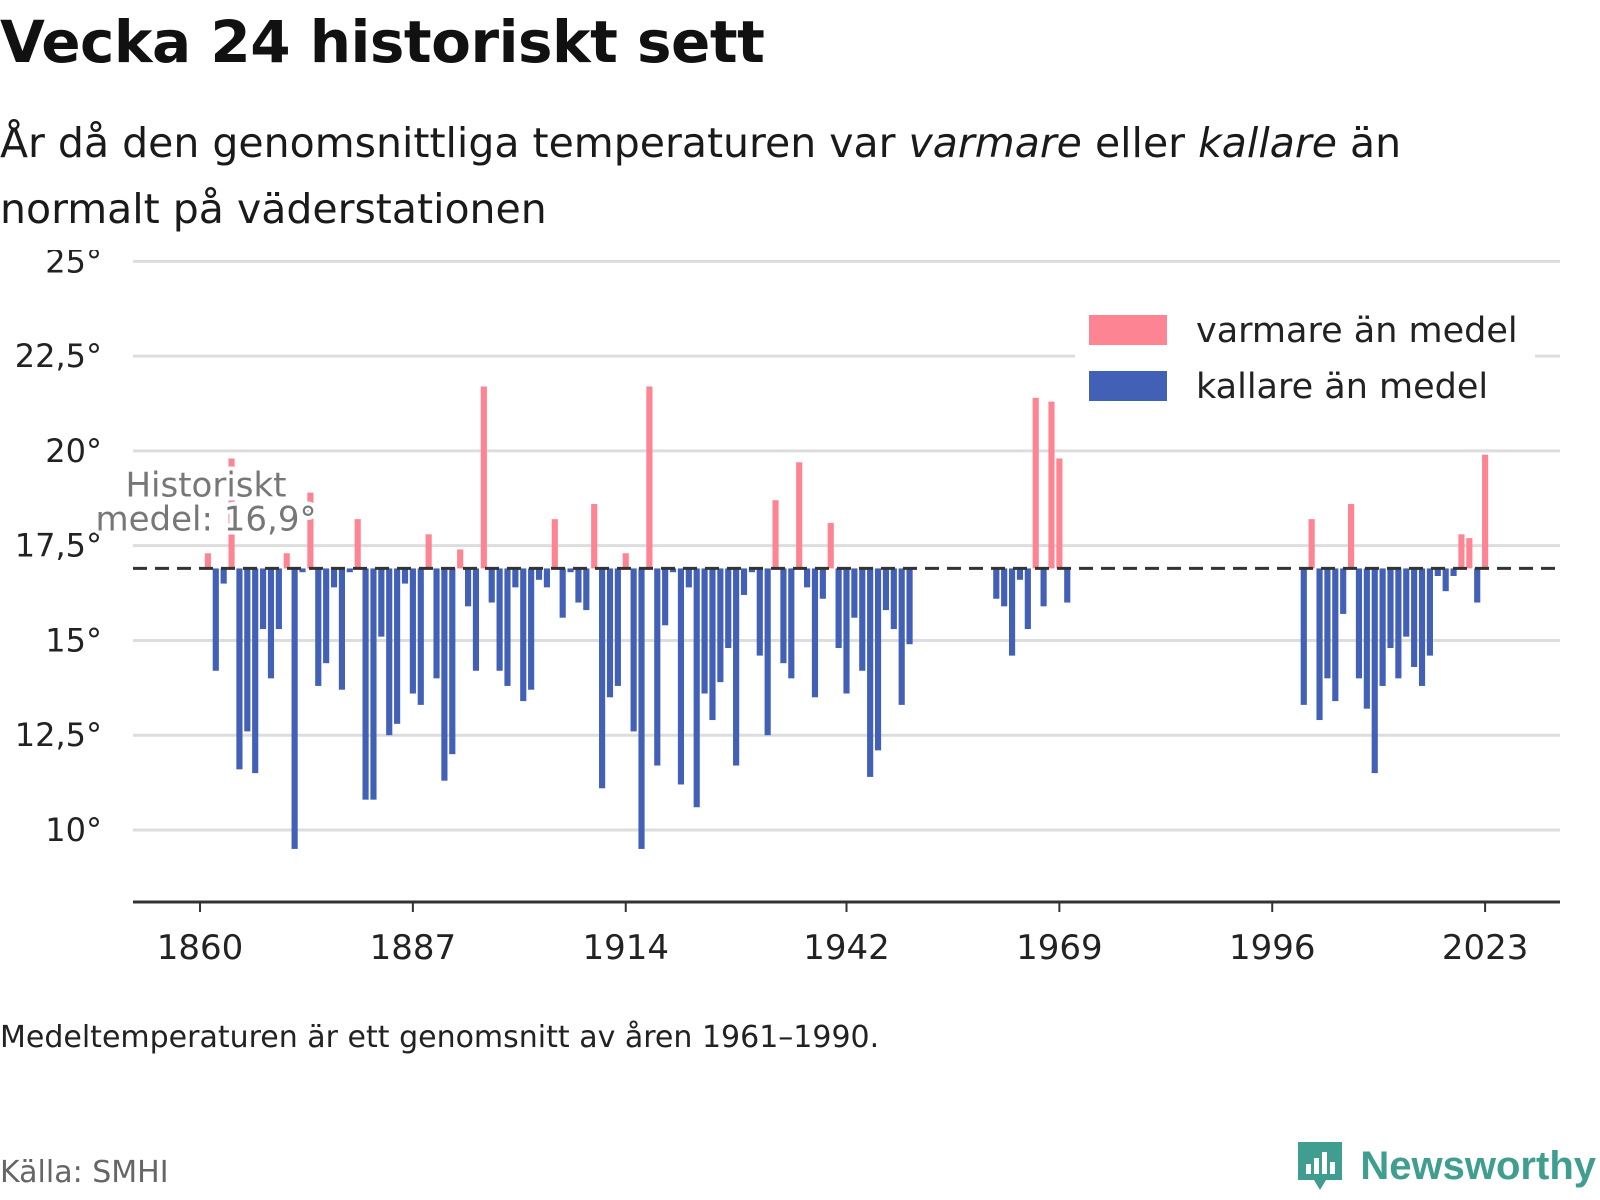  What do you see at coordinates (1128, 330) in the screenshot?
I see `legend-swatch-warm` at bounding box center [1128, 330].